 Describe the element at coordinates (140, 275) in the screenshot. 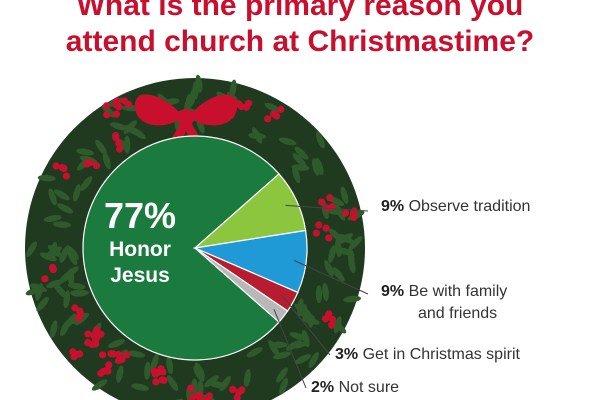

I see `main-slice-label-line-2: Jesus` at that location.